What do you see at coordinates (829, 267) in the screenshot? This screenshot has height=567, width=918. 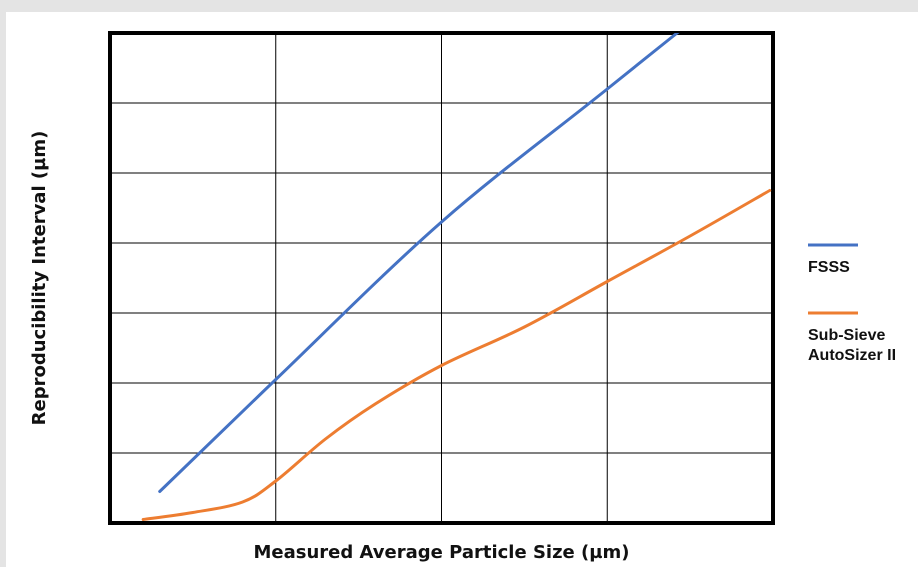 I see `legend-label-fsss: FSSS` at bounding box center [829, 267].